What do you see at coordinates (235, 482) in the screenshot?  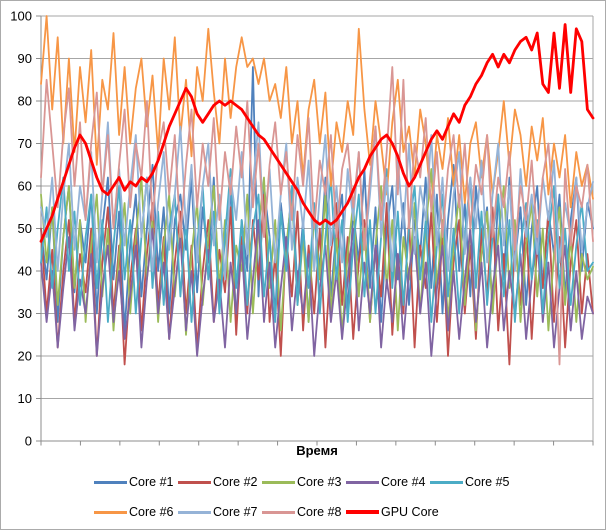 I see `legend-label-core-2: Core #2` at bounding box center [235, 482].